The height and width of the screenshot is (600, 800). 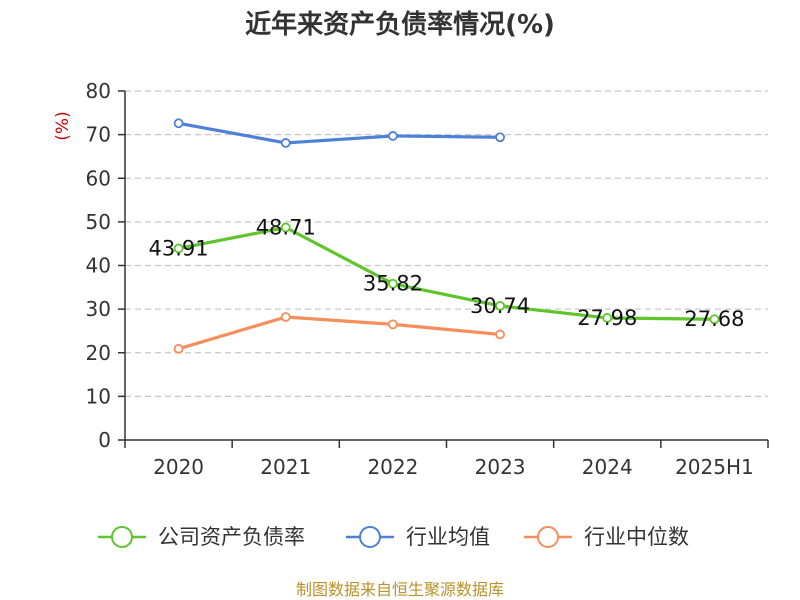 I want to click on y-tick-label: 0, so click(x=104, y=440).